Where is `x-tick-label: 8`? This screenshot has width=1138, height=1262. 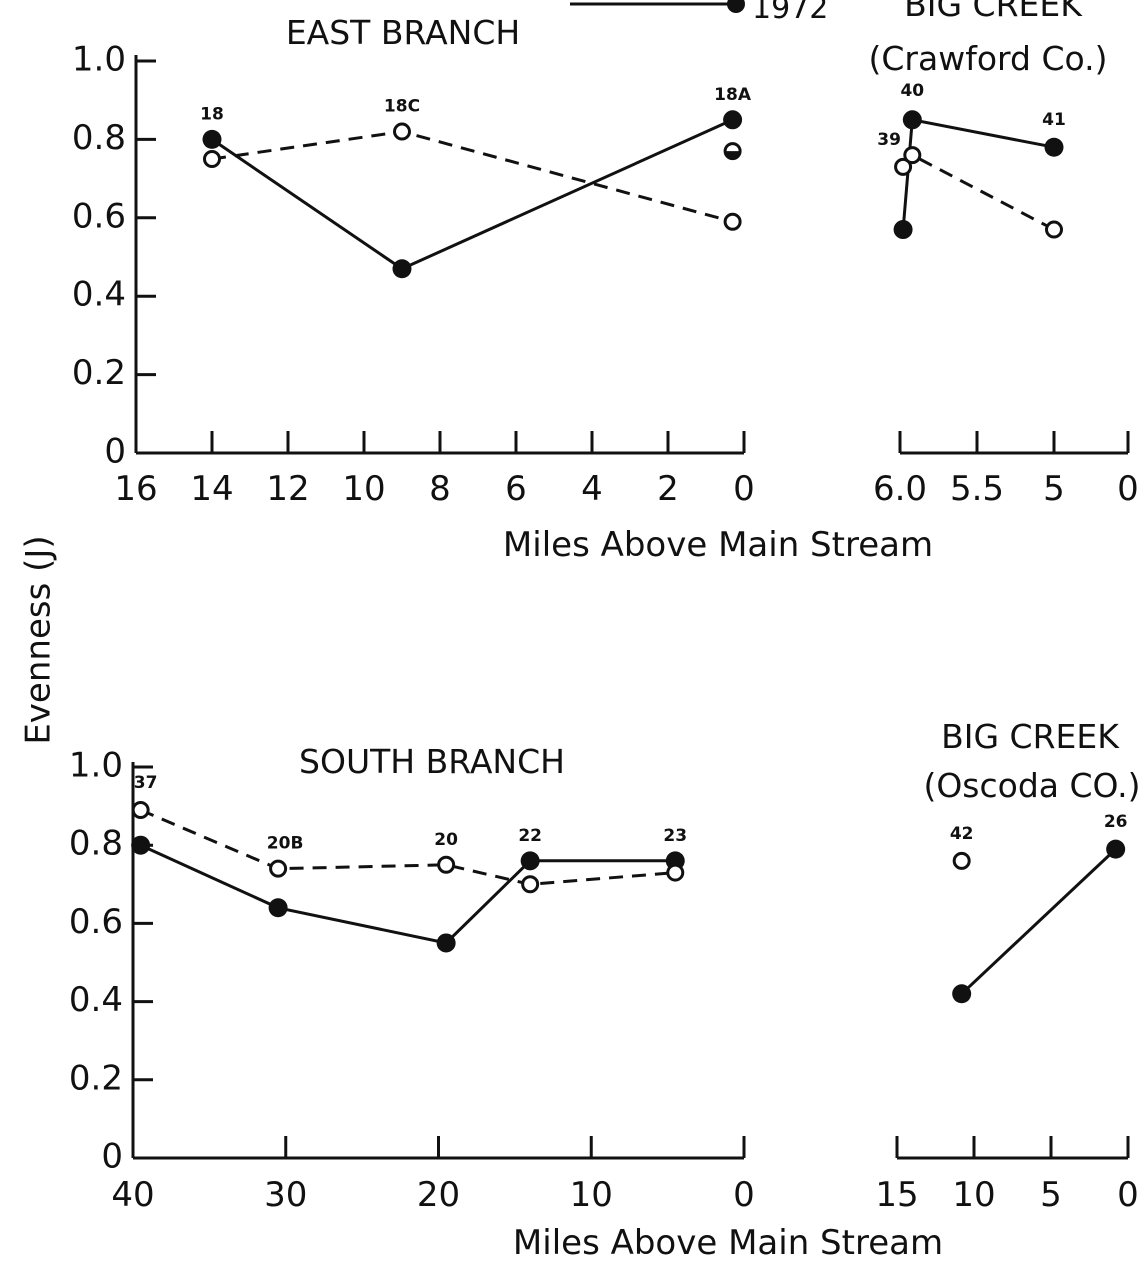 x-tick-label: 8 is located at coordinates (440, 489).